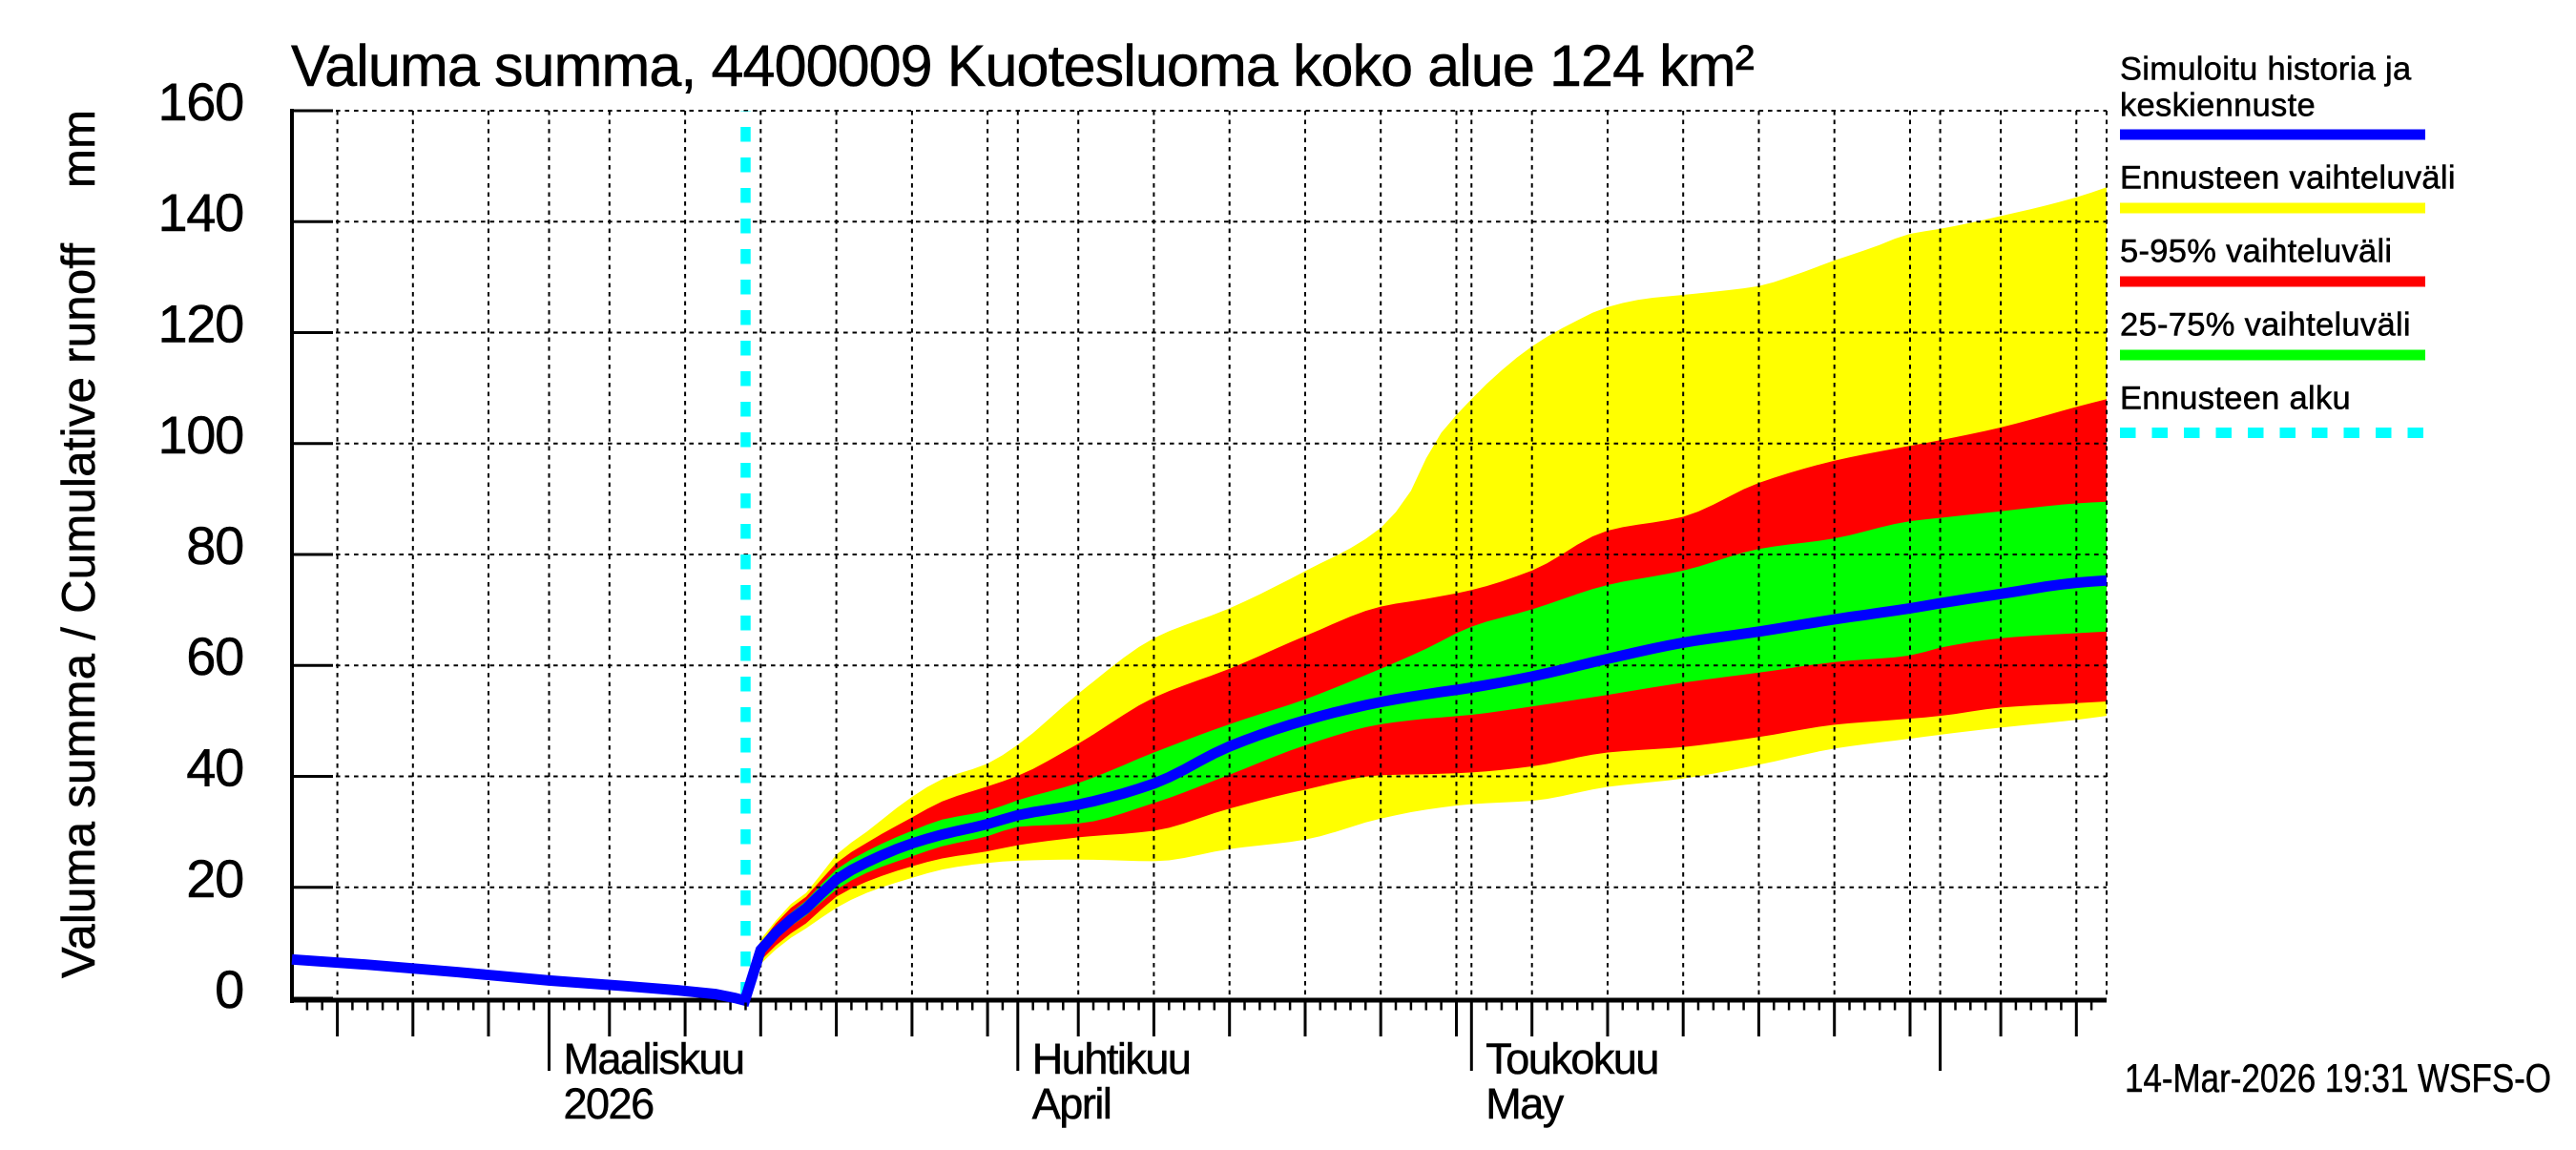 This screenshot has width=2576, height=1150. Describe the element at coordinates (1111, 1059) in the screenshot. I see `svg-text: Huhtikuu` at that location.